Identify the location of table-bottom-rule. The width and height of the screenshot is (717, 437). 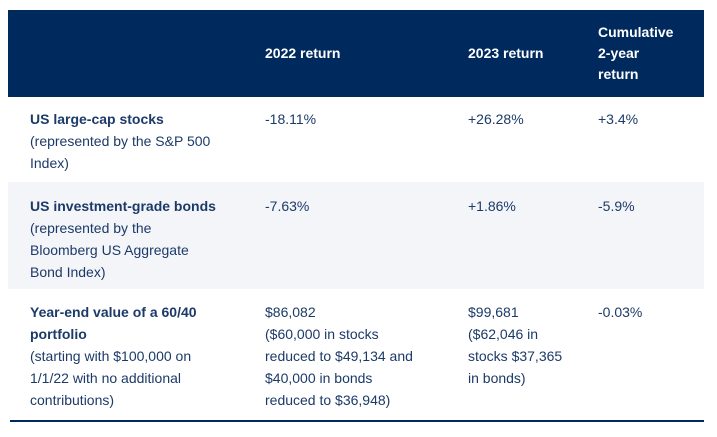
(357, 421).